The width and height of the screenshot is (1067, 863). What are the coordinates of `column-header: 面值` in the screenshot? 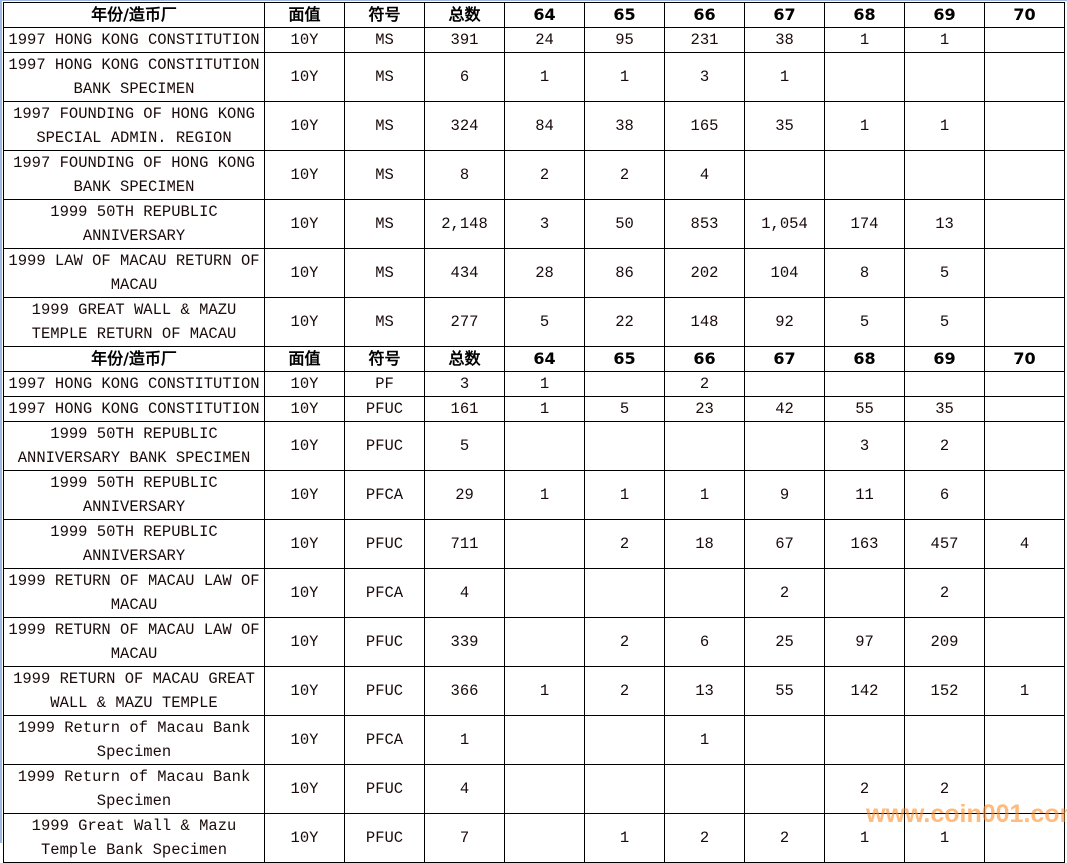 It's located at (304, 359).